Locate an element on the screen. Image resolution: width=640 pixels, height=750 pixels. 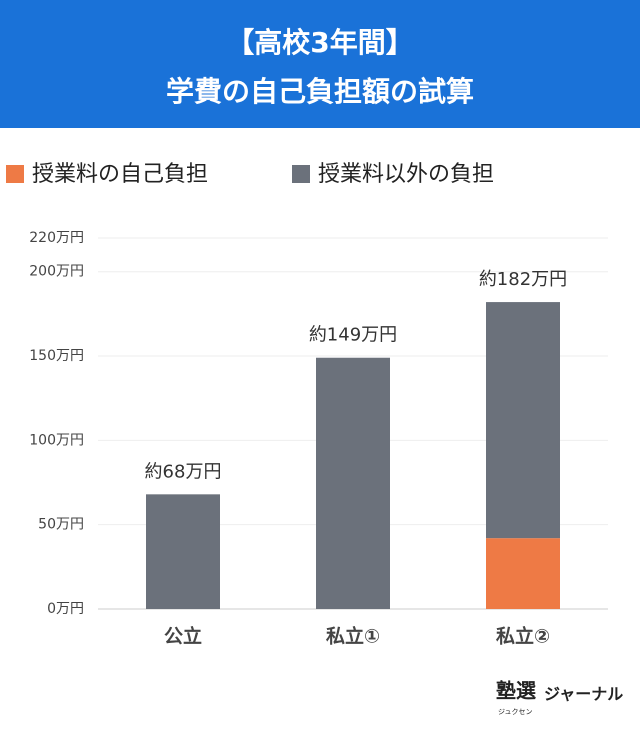
y-tick-label: 50万円 is located at coordinates (61, 525).